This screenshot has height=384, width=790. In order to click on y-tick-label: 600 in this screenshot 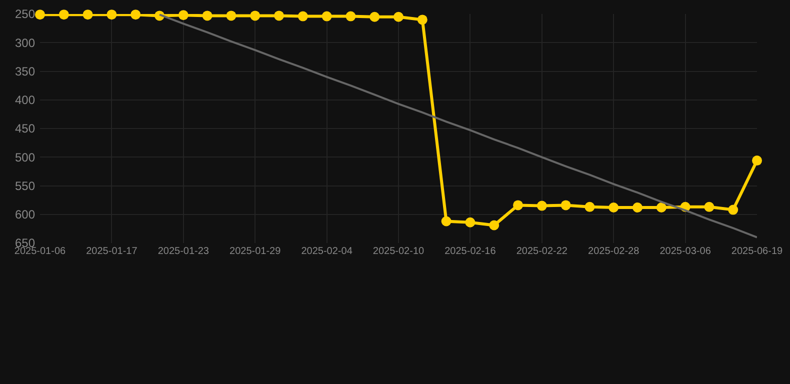, I will do `click(25, 215)`.